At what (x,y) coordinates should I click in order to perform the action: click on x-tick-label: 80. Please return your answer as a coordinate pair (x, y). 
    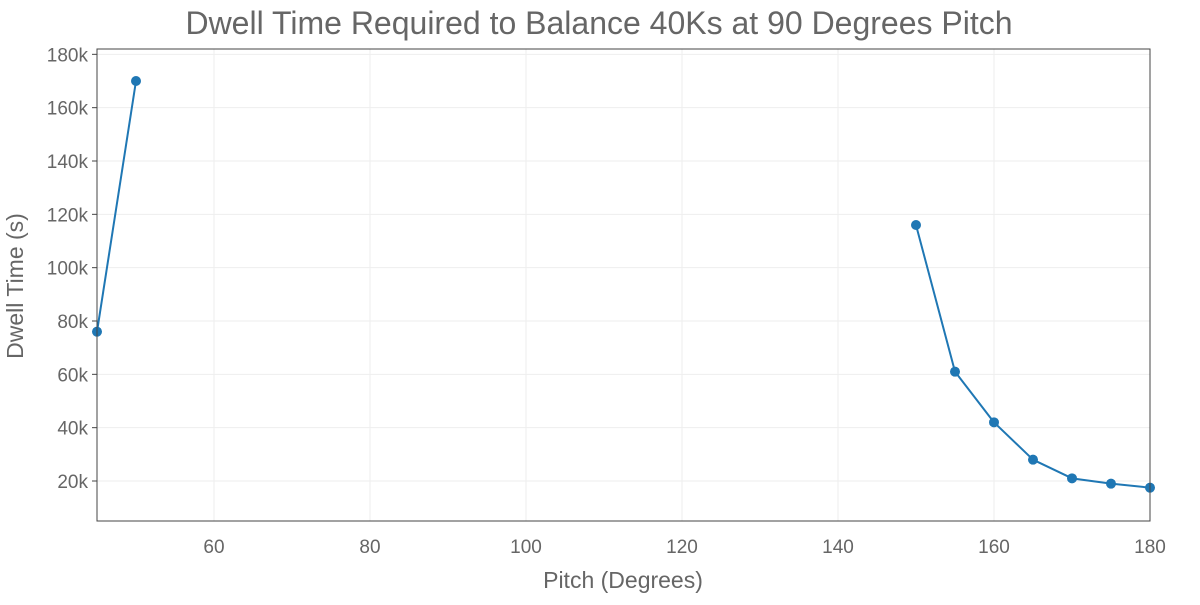
    Looking at the image, I should click on (369, 547).